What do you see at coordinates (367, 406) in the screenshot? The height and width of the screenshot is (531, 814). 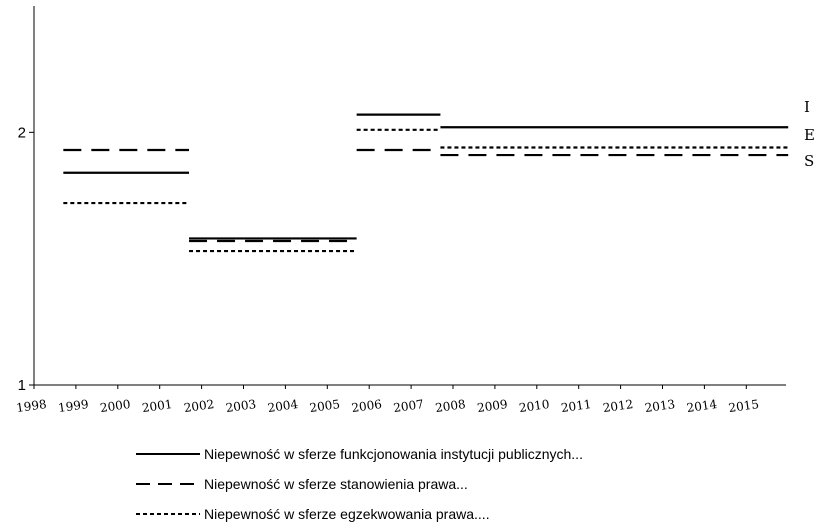 I see `x-tick-label: 2006` at bounding box center [367, 406].